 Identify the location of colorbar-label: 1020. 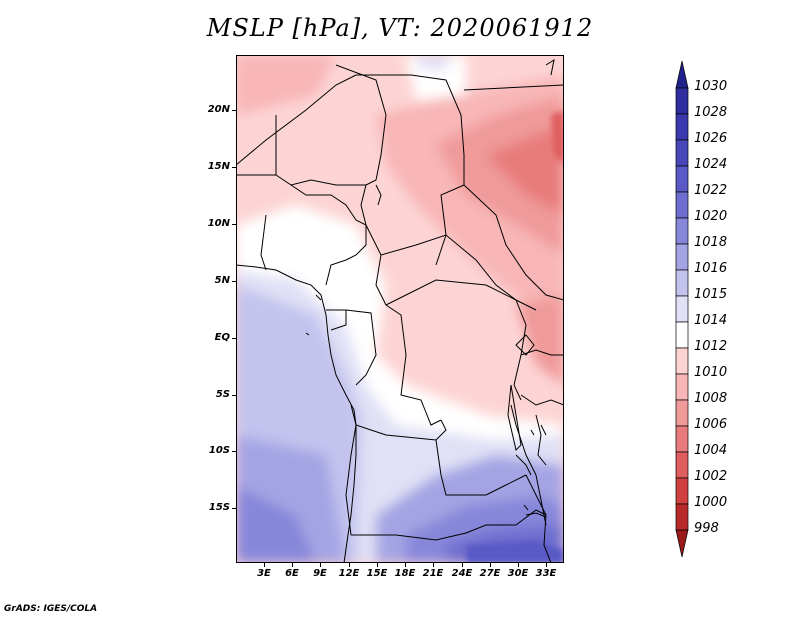
(711, 216).